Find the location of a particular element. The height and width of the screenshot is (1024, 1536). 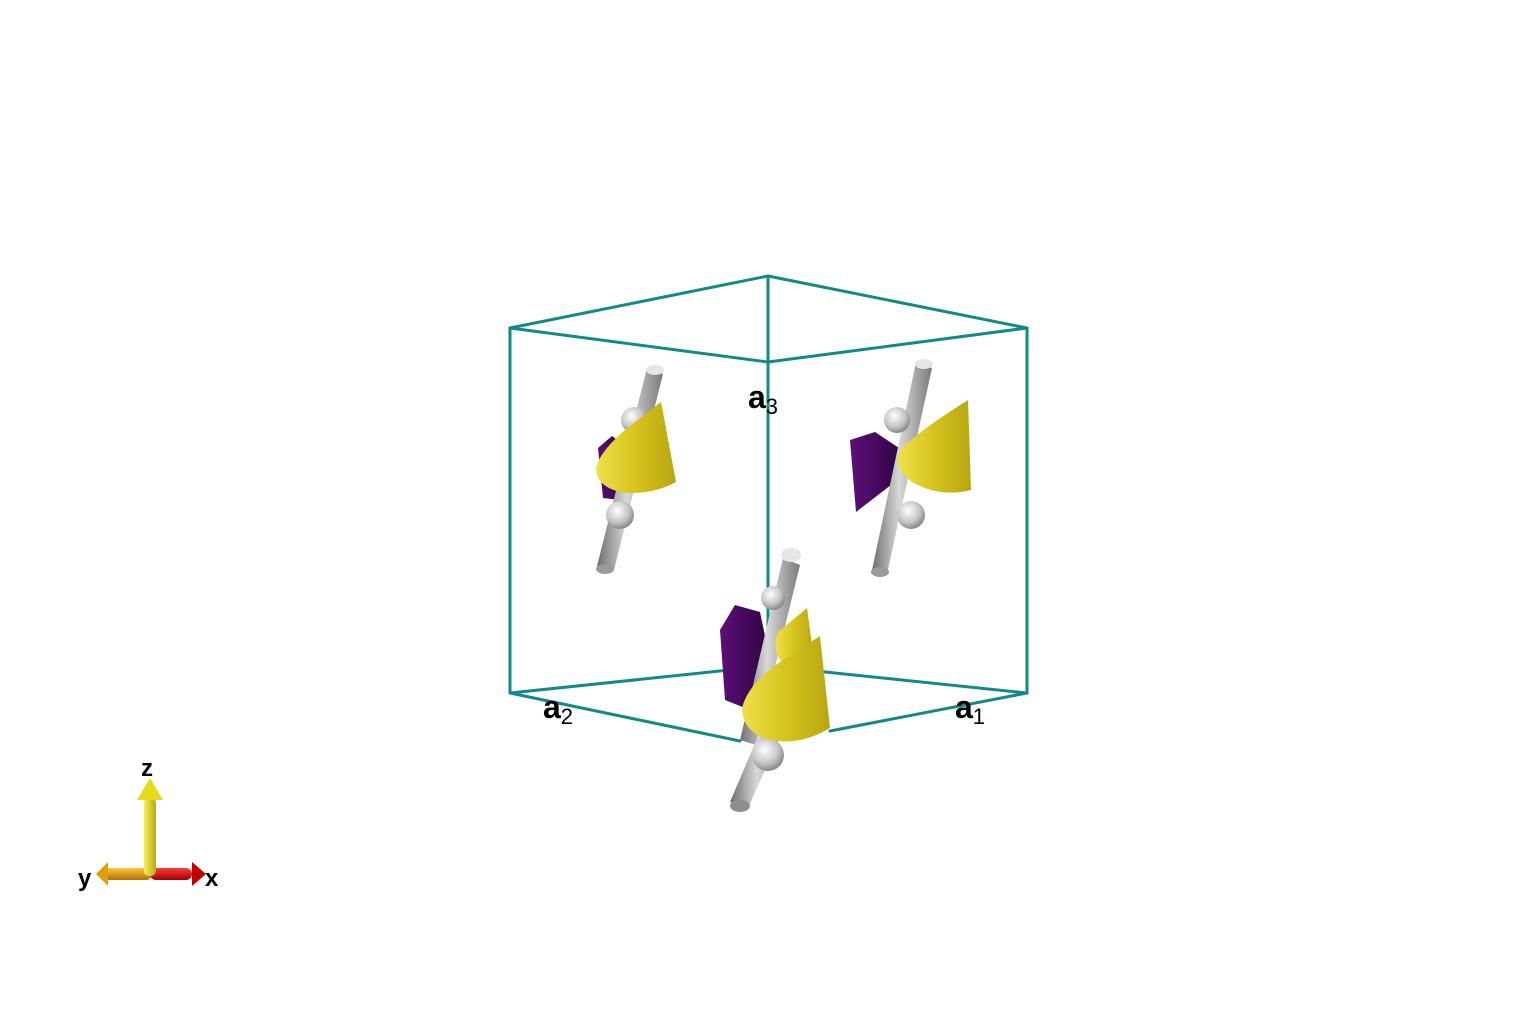

magnetic-site-center-lower-front is located at coordinates (780, 724).